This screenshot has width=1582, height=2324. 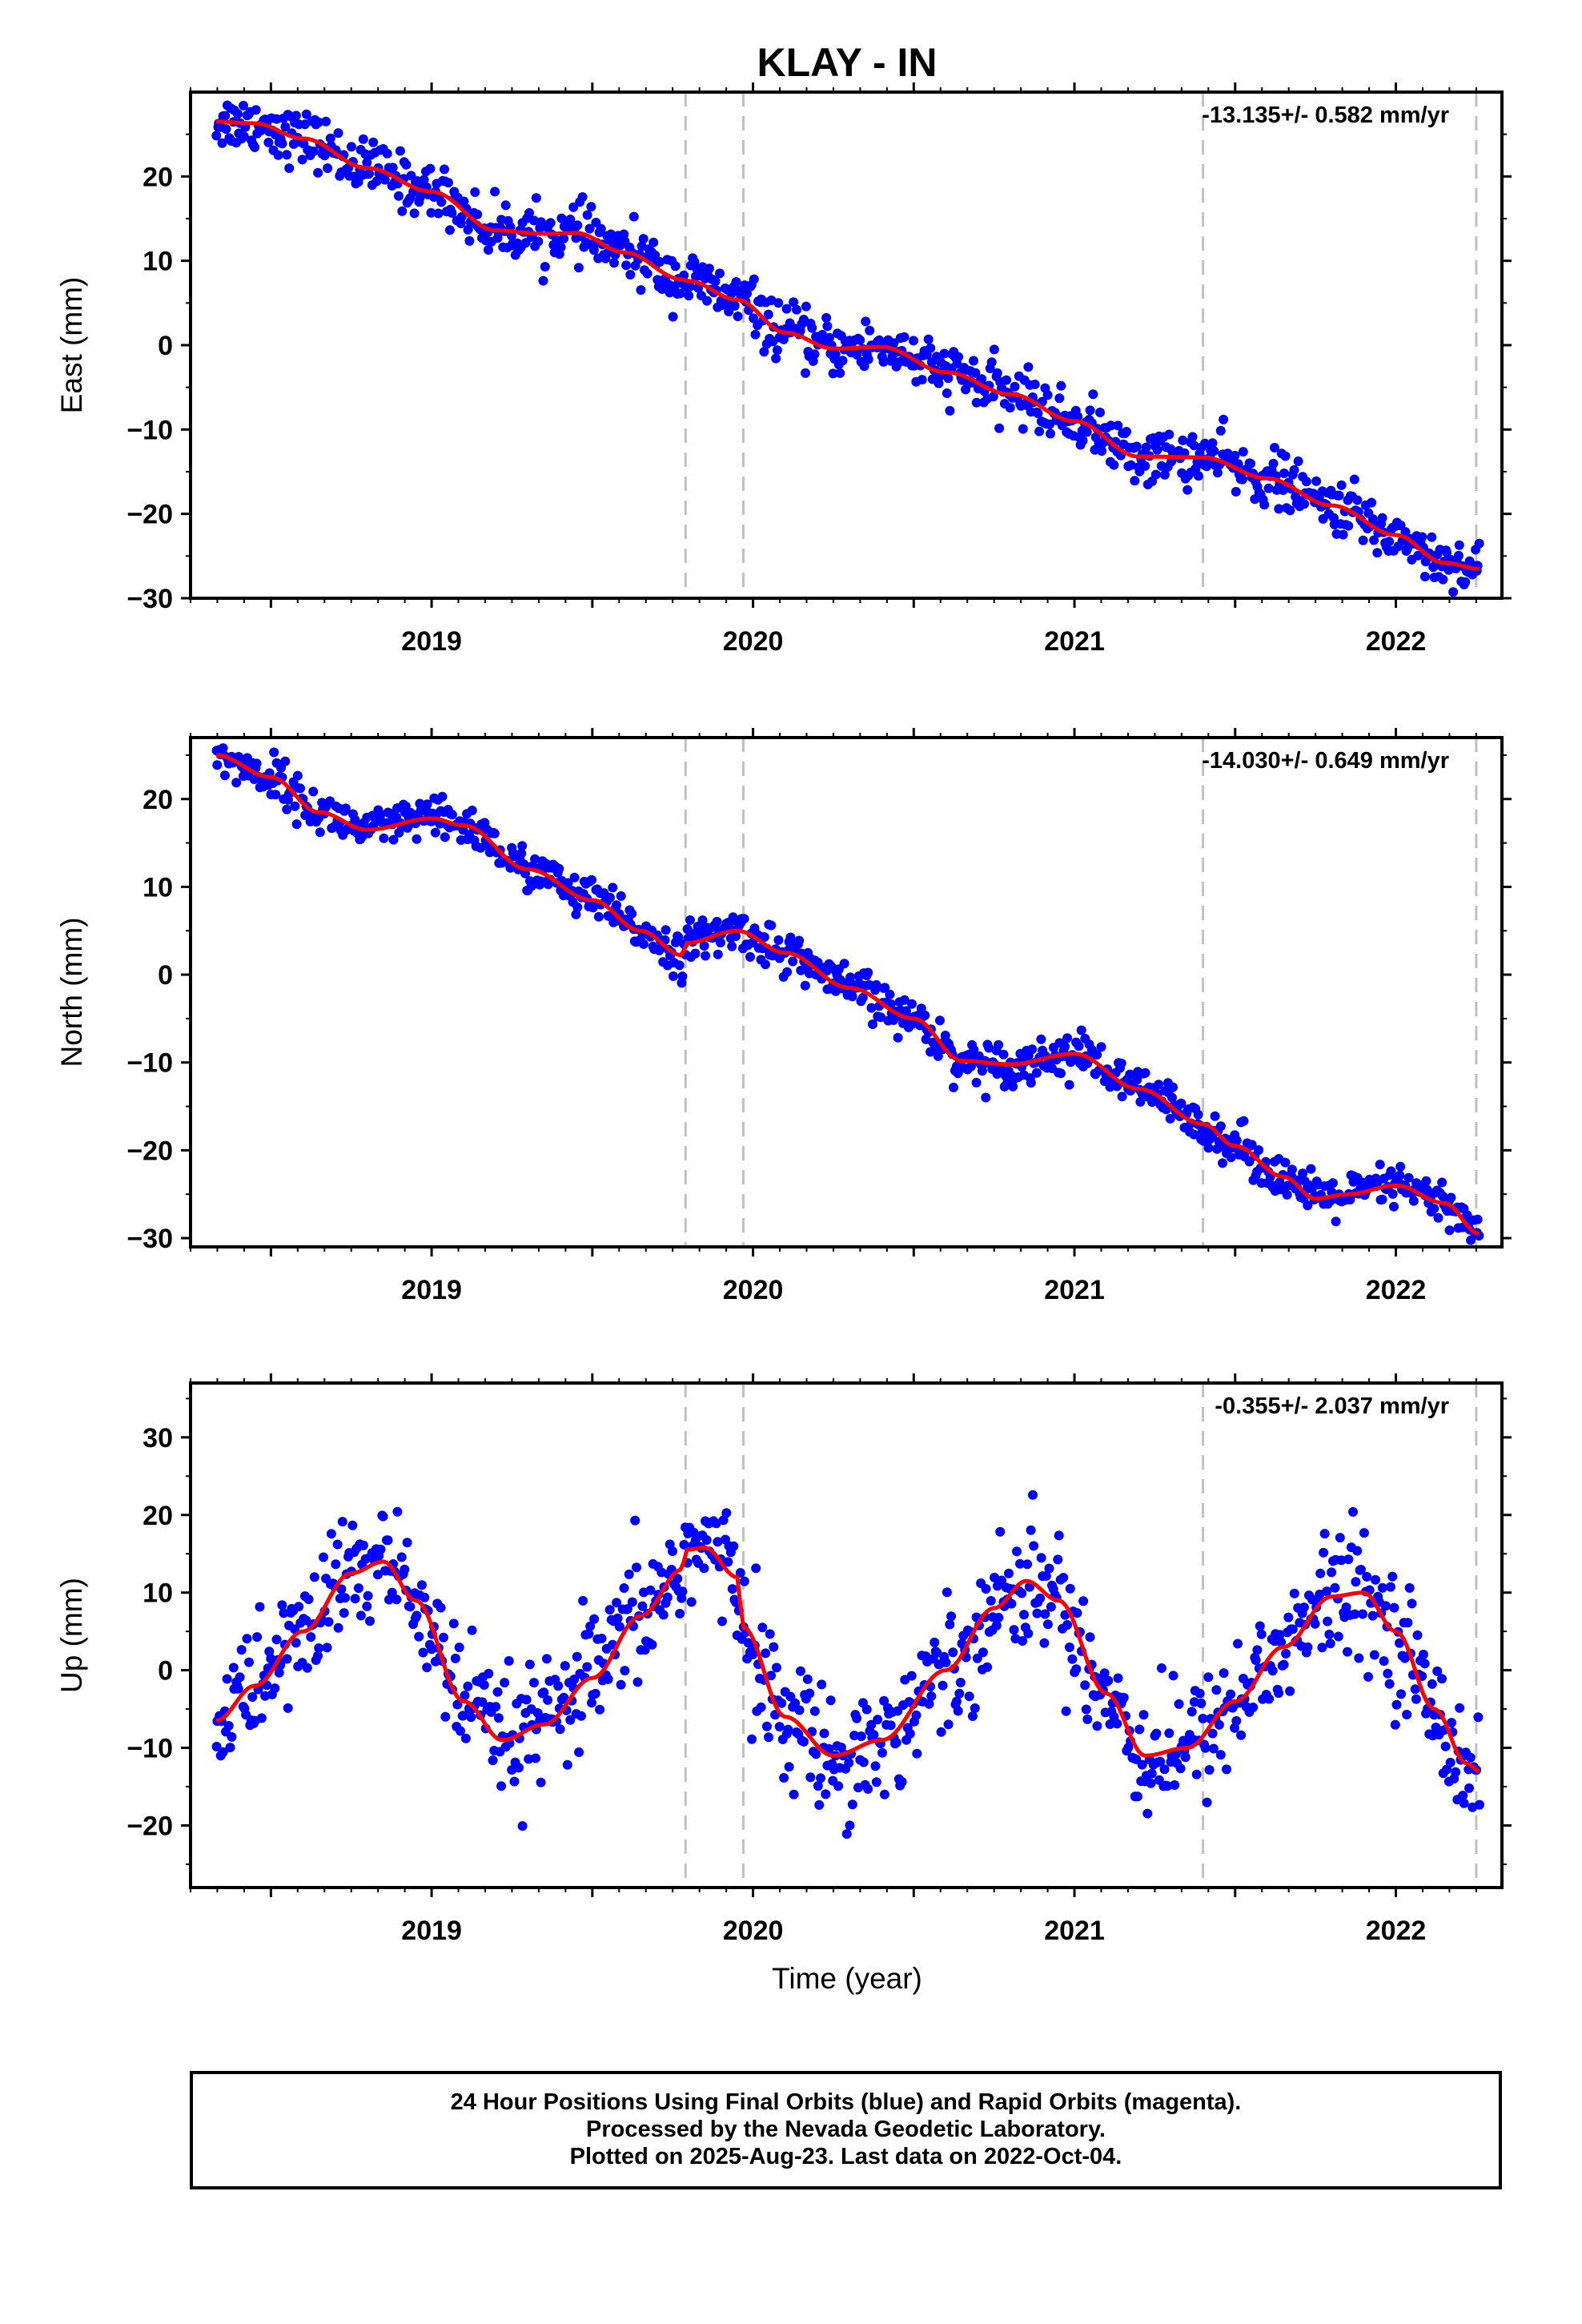 What do you see at coordinates (431, 641) in the screenshot?
I see `east-xtick-label: 2019` at bounding box center [431, 641].